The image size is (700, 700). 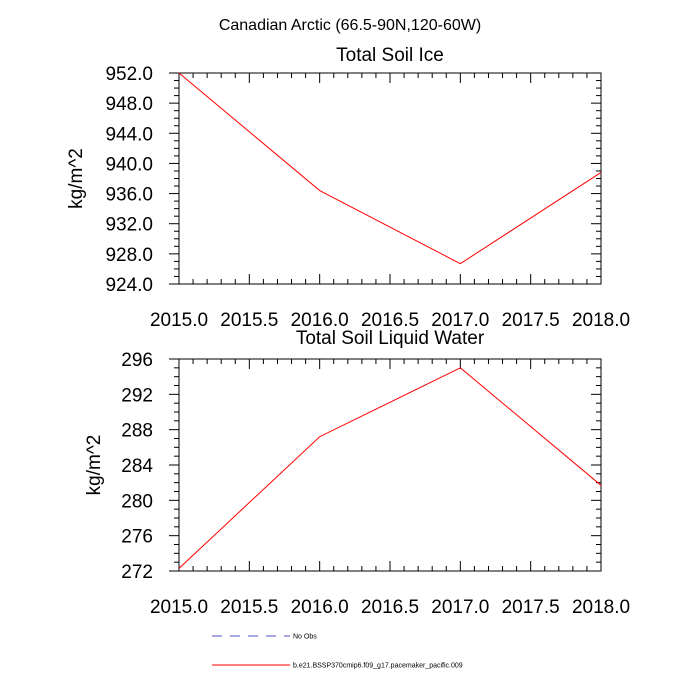 I want to click on y-tick-label: 936.0, so click(x=129, y=195).